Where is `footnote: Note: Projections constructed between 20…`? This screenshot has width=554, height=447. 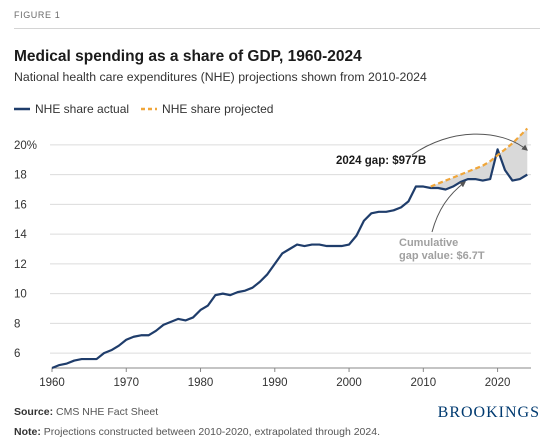
footnote: Note: Projections constructed between 20… is located at coordinates (197, 432).